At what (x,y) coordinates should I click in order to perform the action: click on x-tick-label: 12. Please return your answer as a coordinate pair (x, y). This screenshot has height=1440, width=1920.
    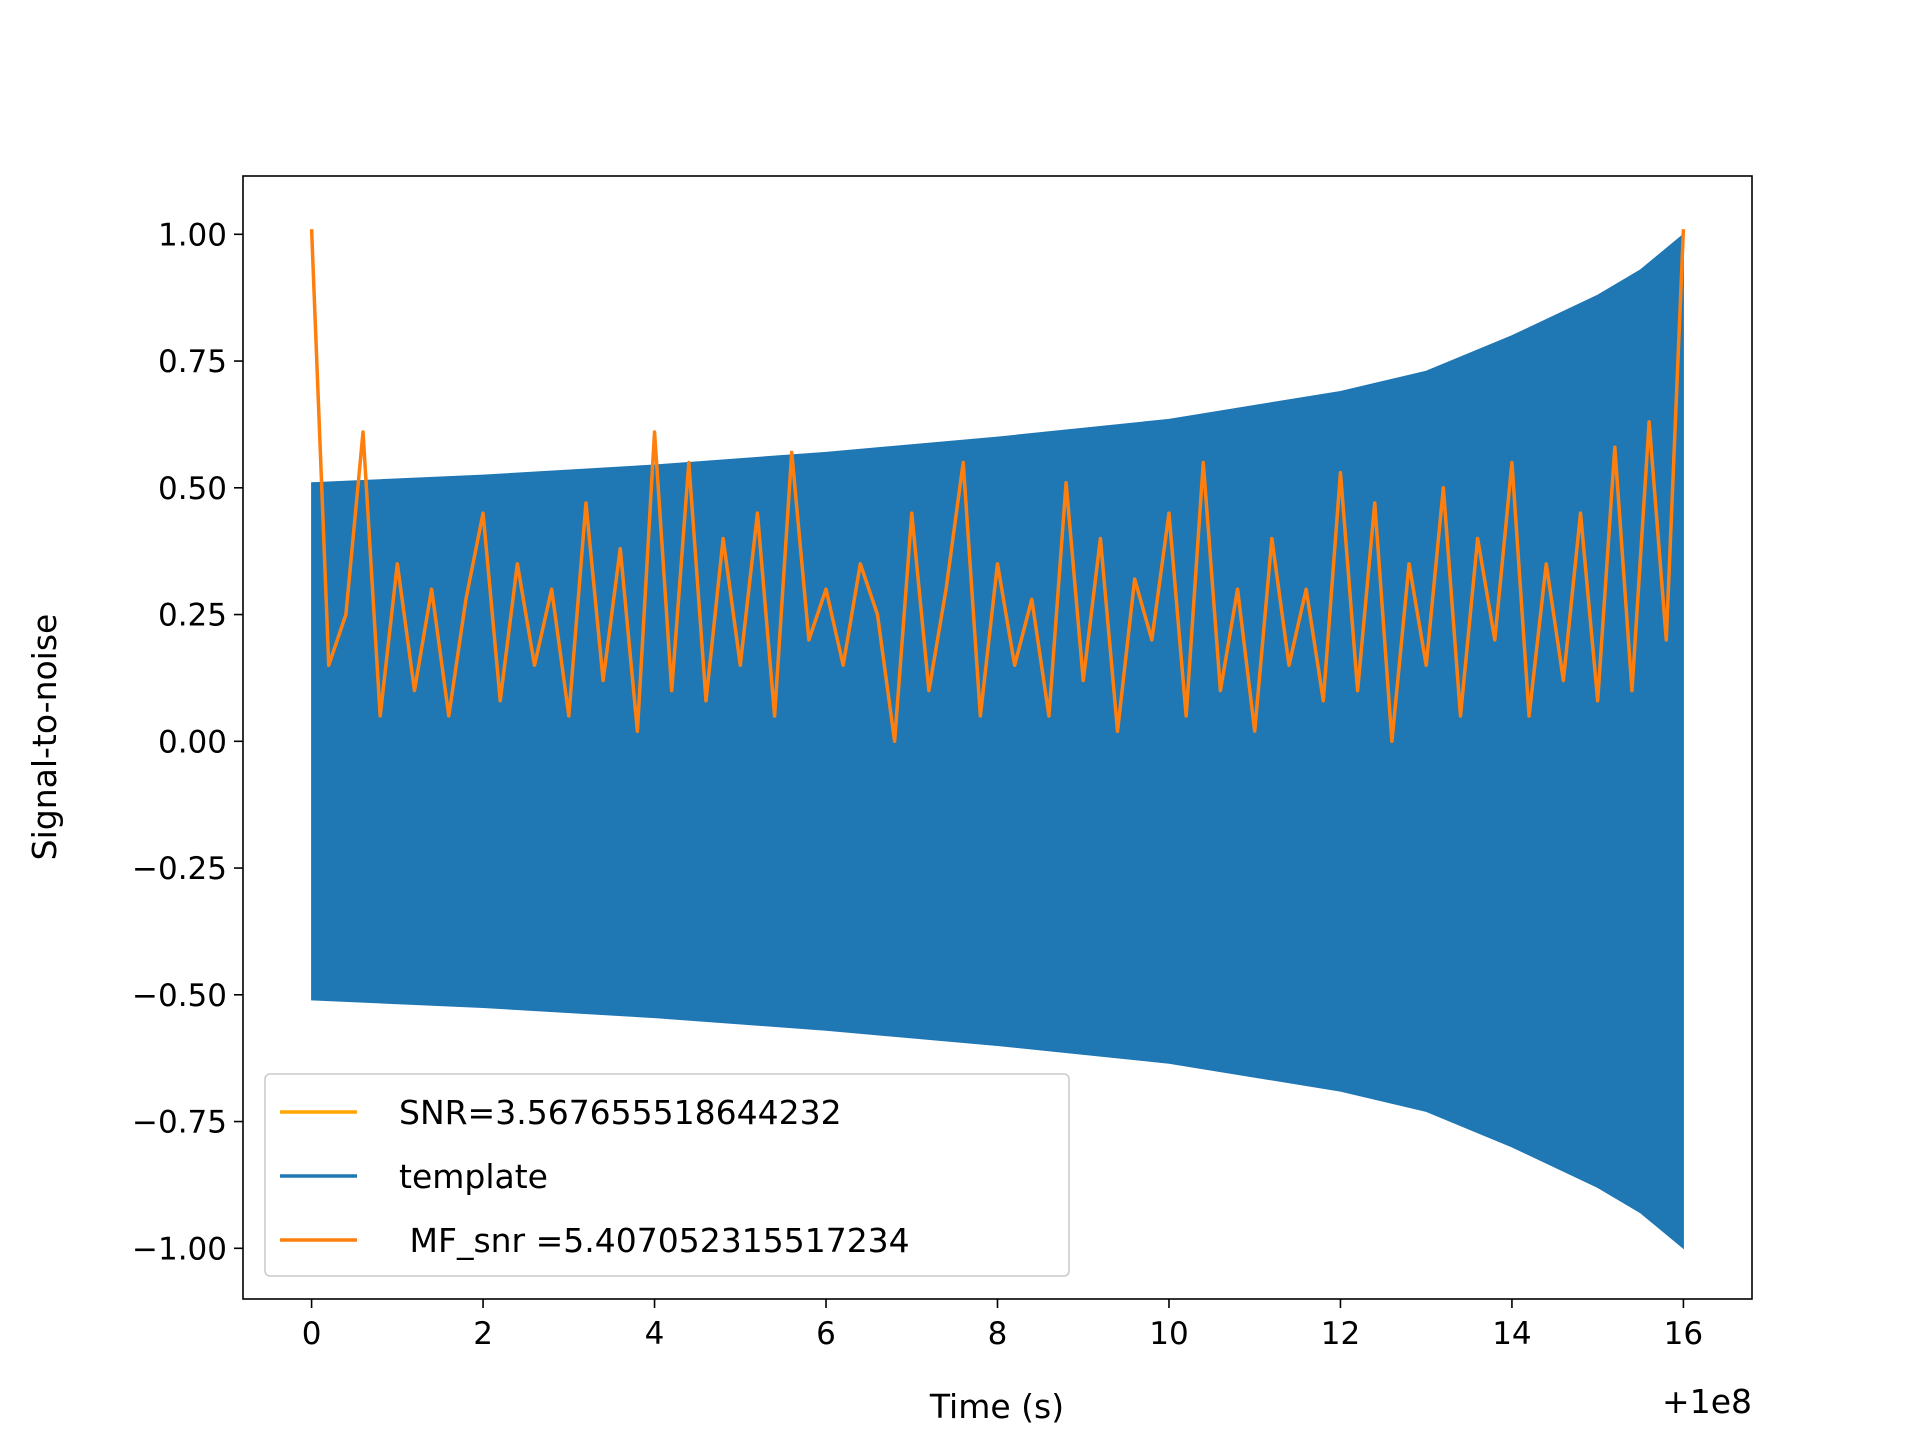
    Looking at the image, I should click on (1340, 1334).